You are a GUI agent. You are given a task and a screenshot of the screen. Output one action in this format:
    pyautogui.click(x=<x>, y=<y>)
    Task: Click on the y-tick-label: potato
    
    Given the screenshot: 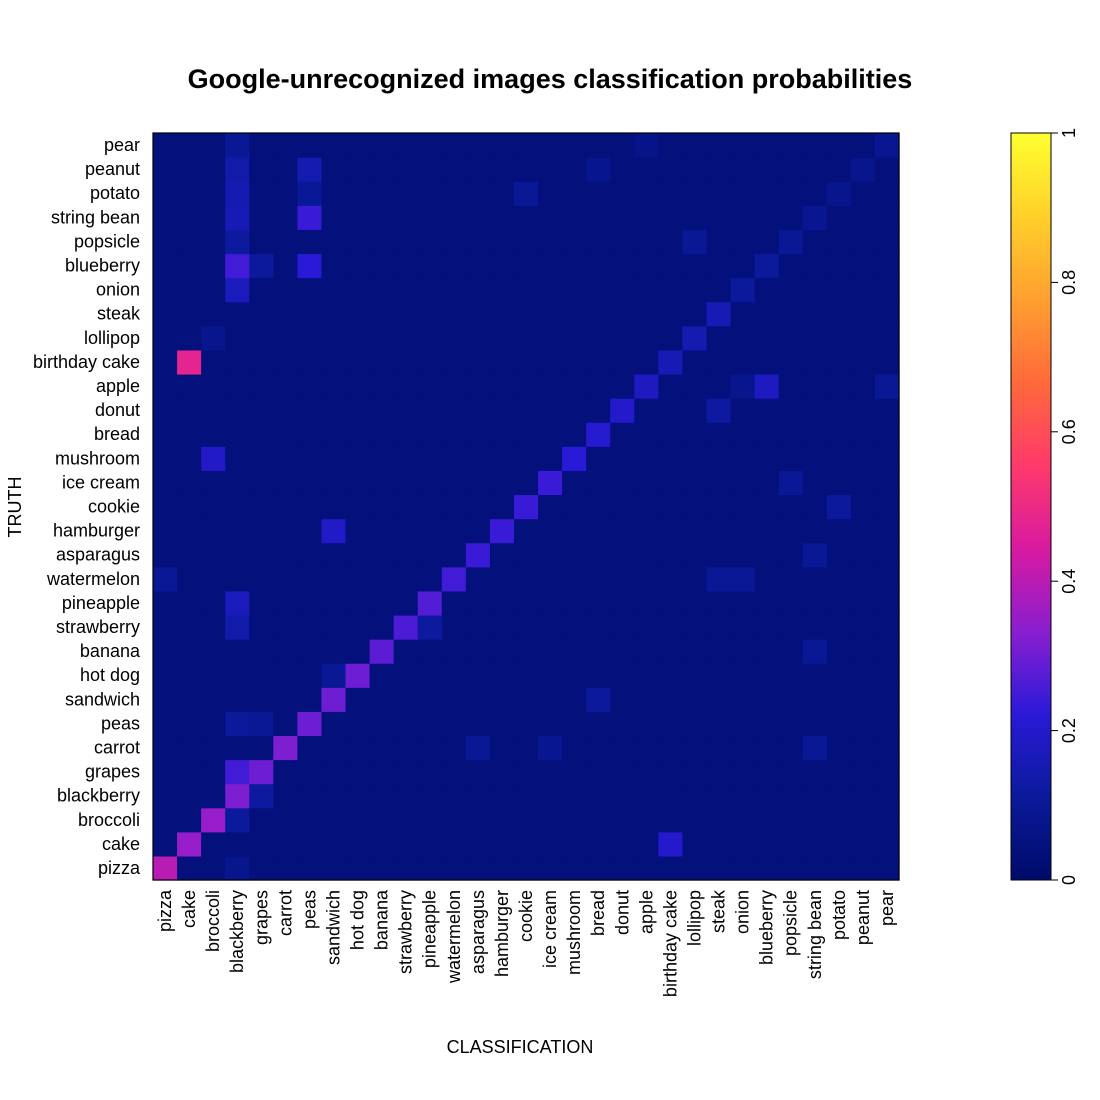 What is the action you would take?
    pyautogui.click(x=115, y=193)
    